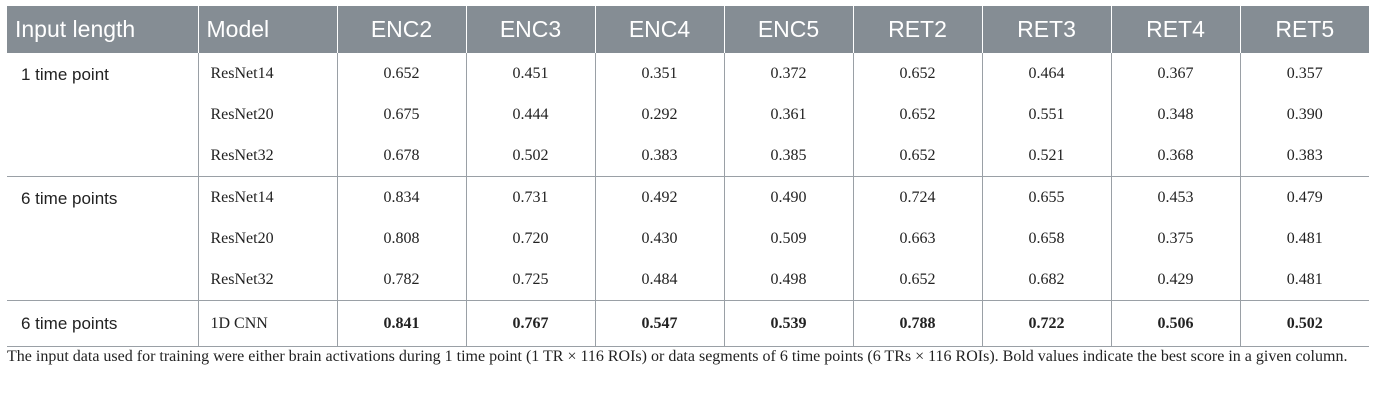  What do you see at coordinates (660, 238) in the screenshot?
I see `value-cell: 0.430` at bounding box center [660, 238].